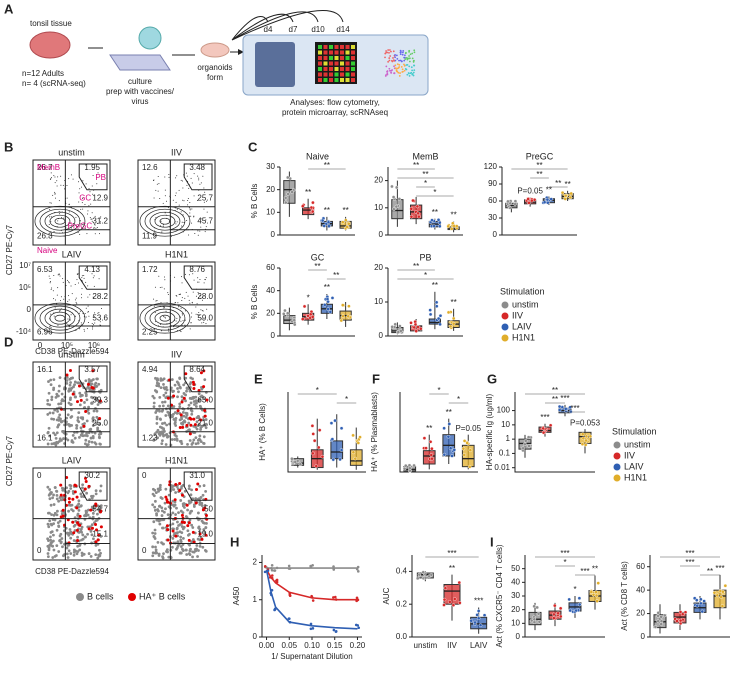 The image size is (750, 673). Describe the element at coordinates (60, 318) in the screenshot. I see `contour` at that location.